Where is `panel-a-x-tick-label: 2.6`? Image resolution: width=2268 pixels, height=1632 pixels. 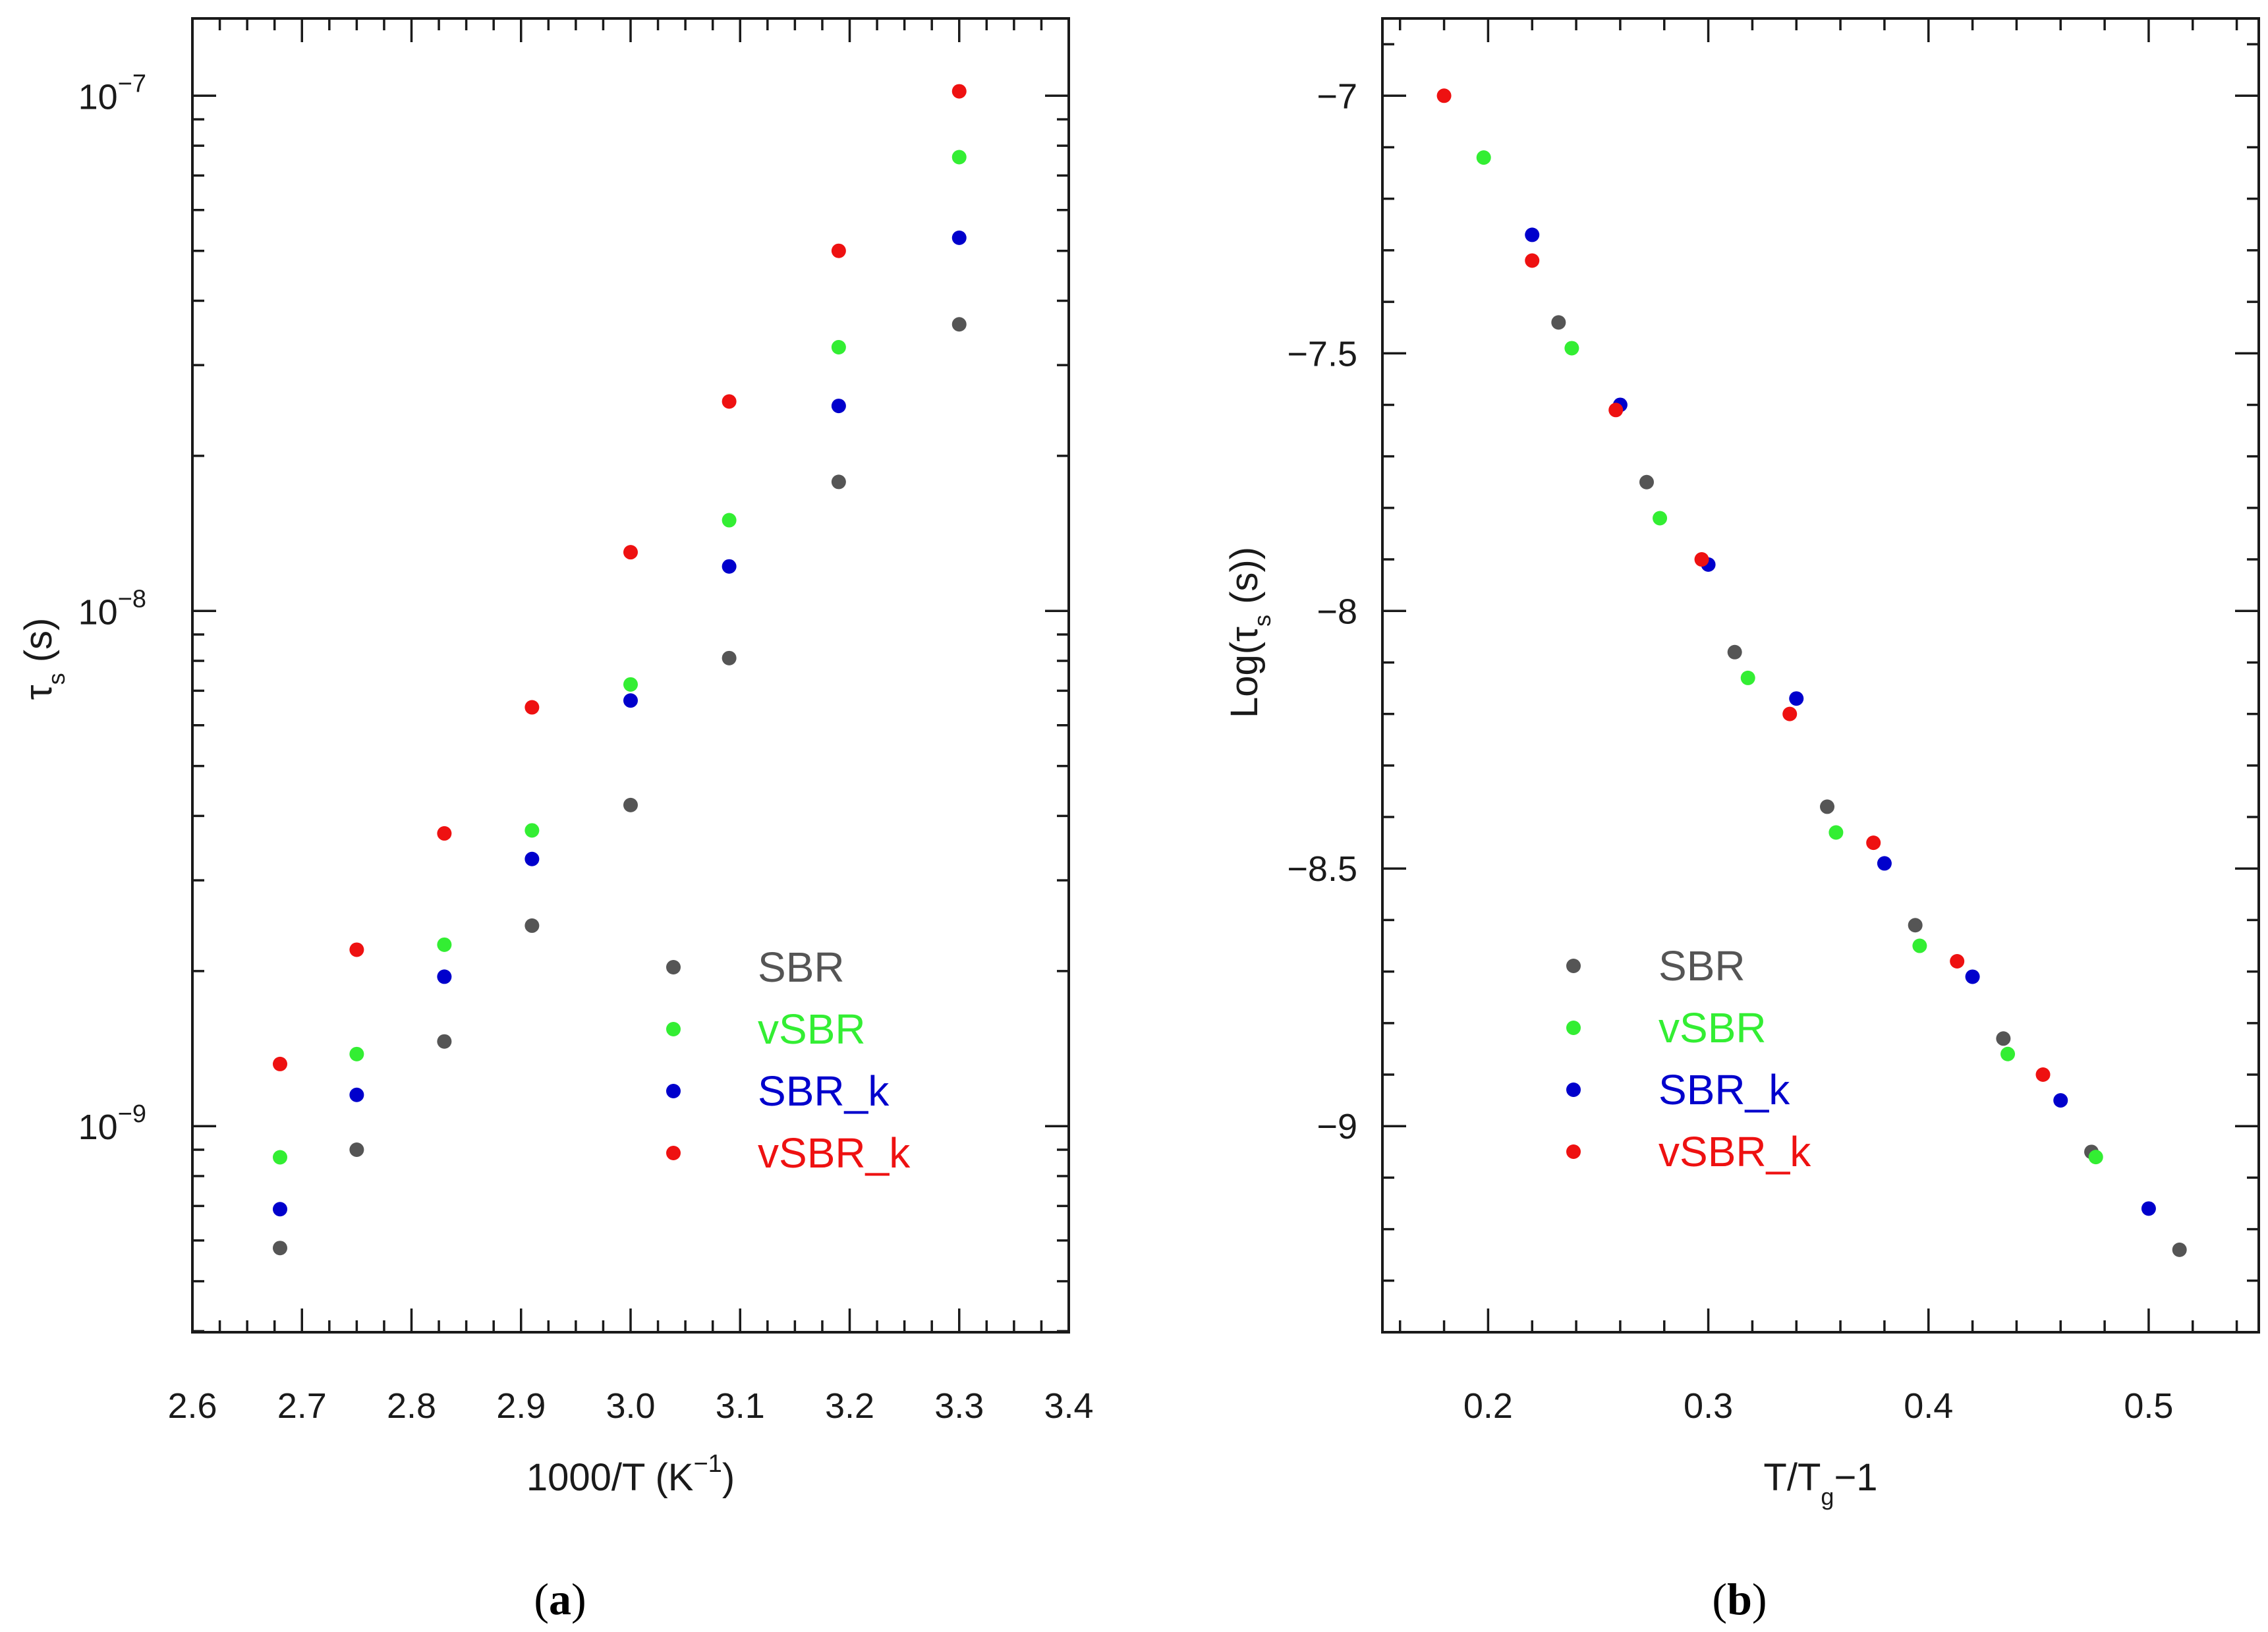 panel-a-x-tick-label: 2.6 is located at coordinates (192, 1406).